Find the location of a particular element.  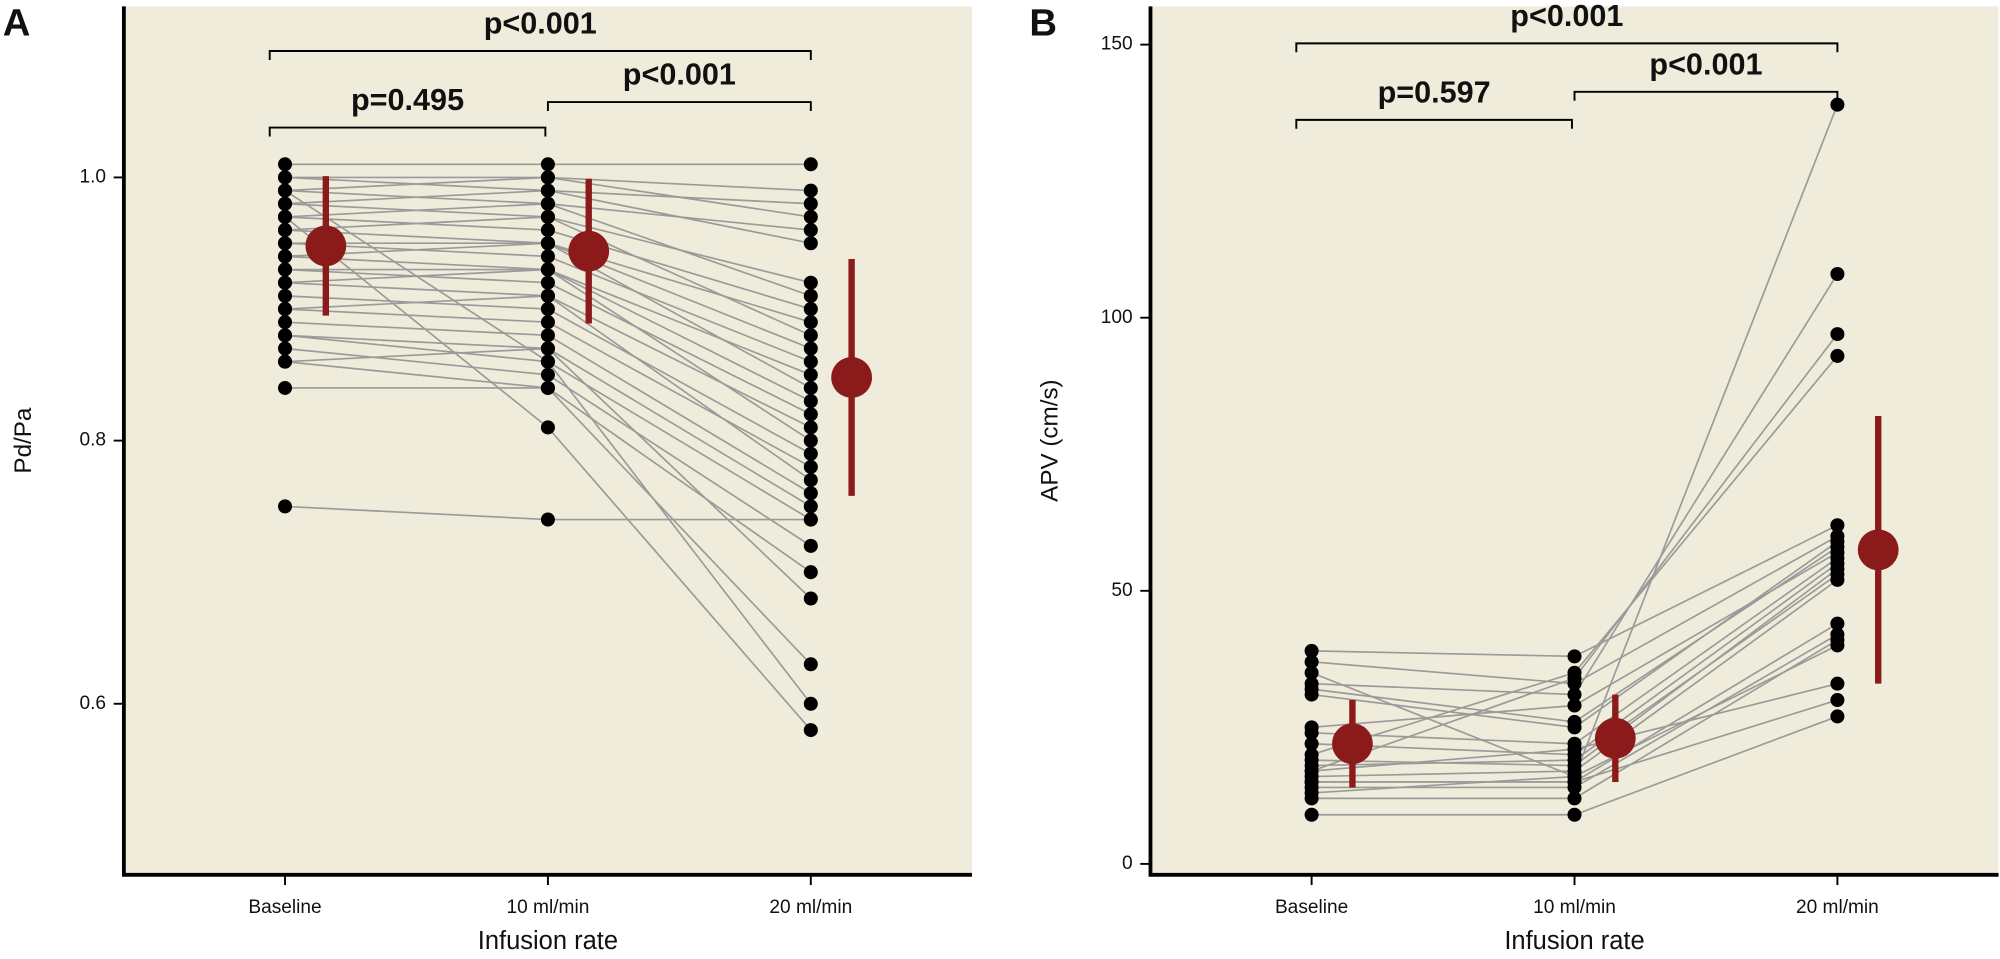

x-tick-label: Baseline is located at coordinates (284, 907).